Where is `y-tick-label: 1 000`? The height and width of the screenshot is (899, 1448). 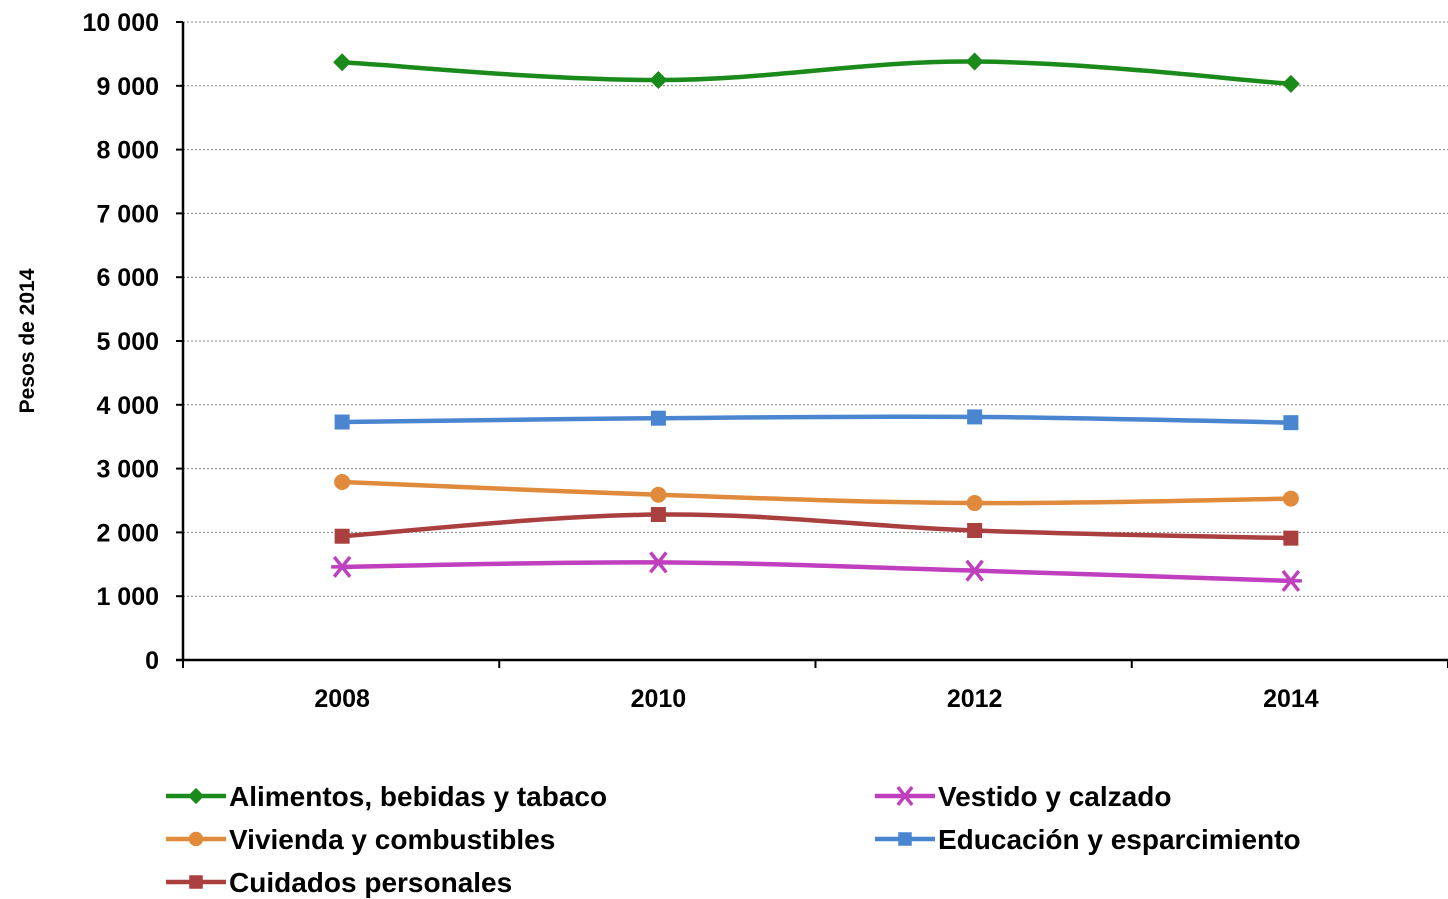 y-tick-label: 1 000 is located at coordinates (127, 597).